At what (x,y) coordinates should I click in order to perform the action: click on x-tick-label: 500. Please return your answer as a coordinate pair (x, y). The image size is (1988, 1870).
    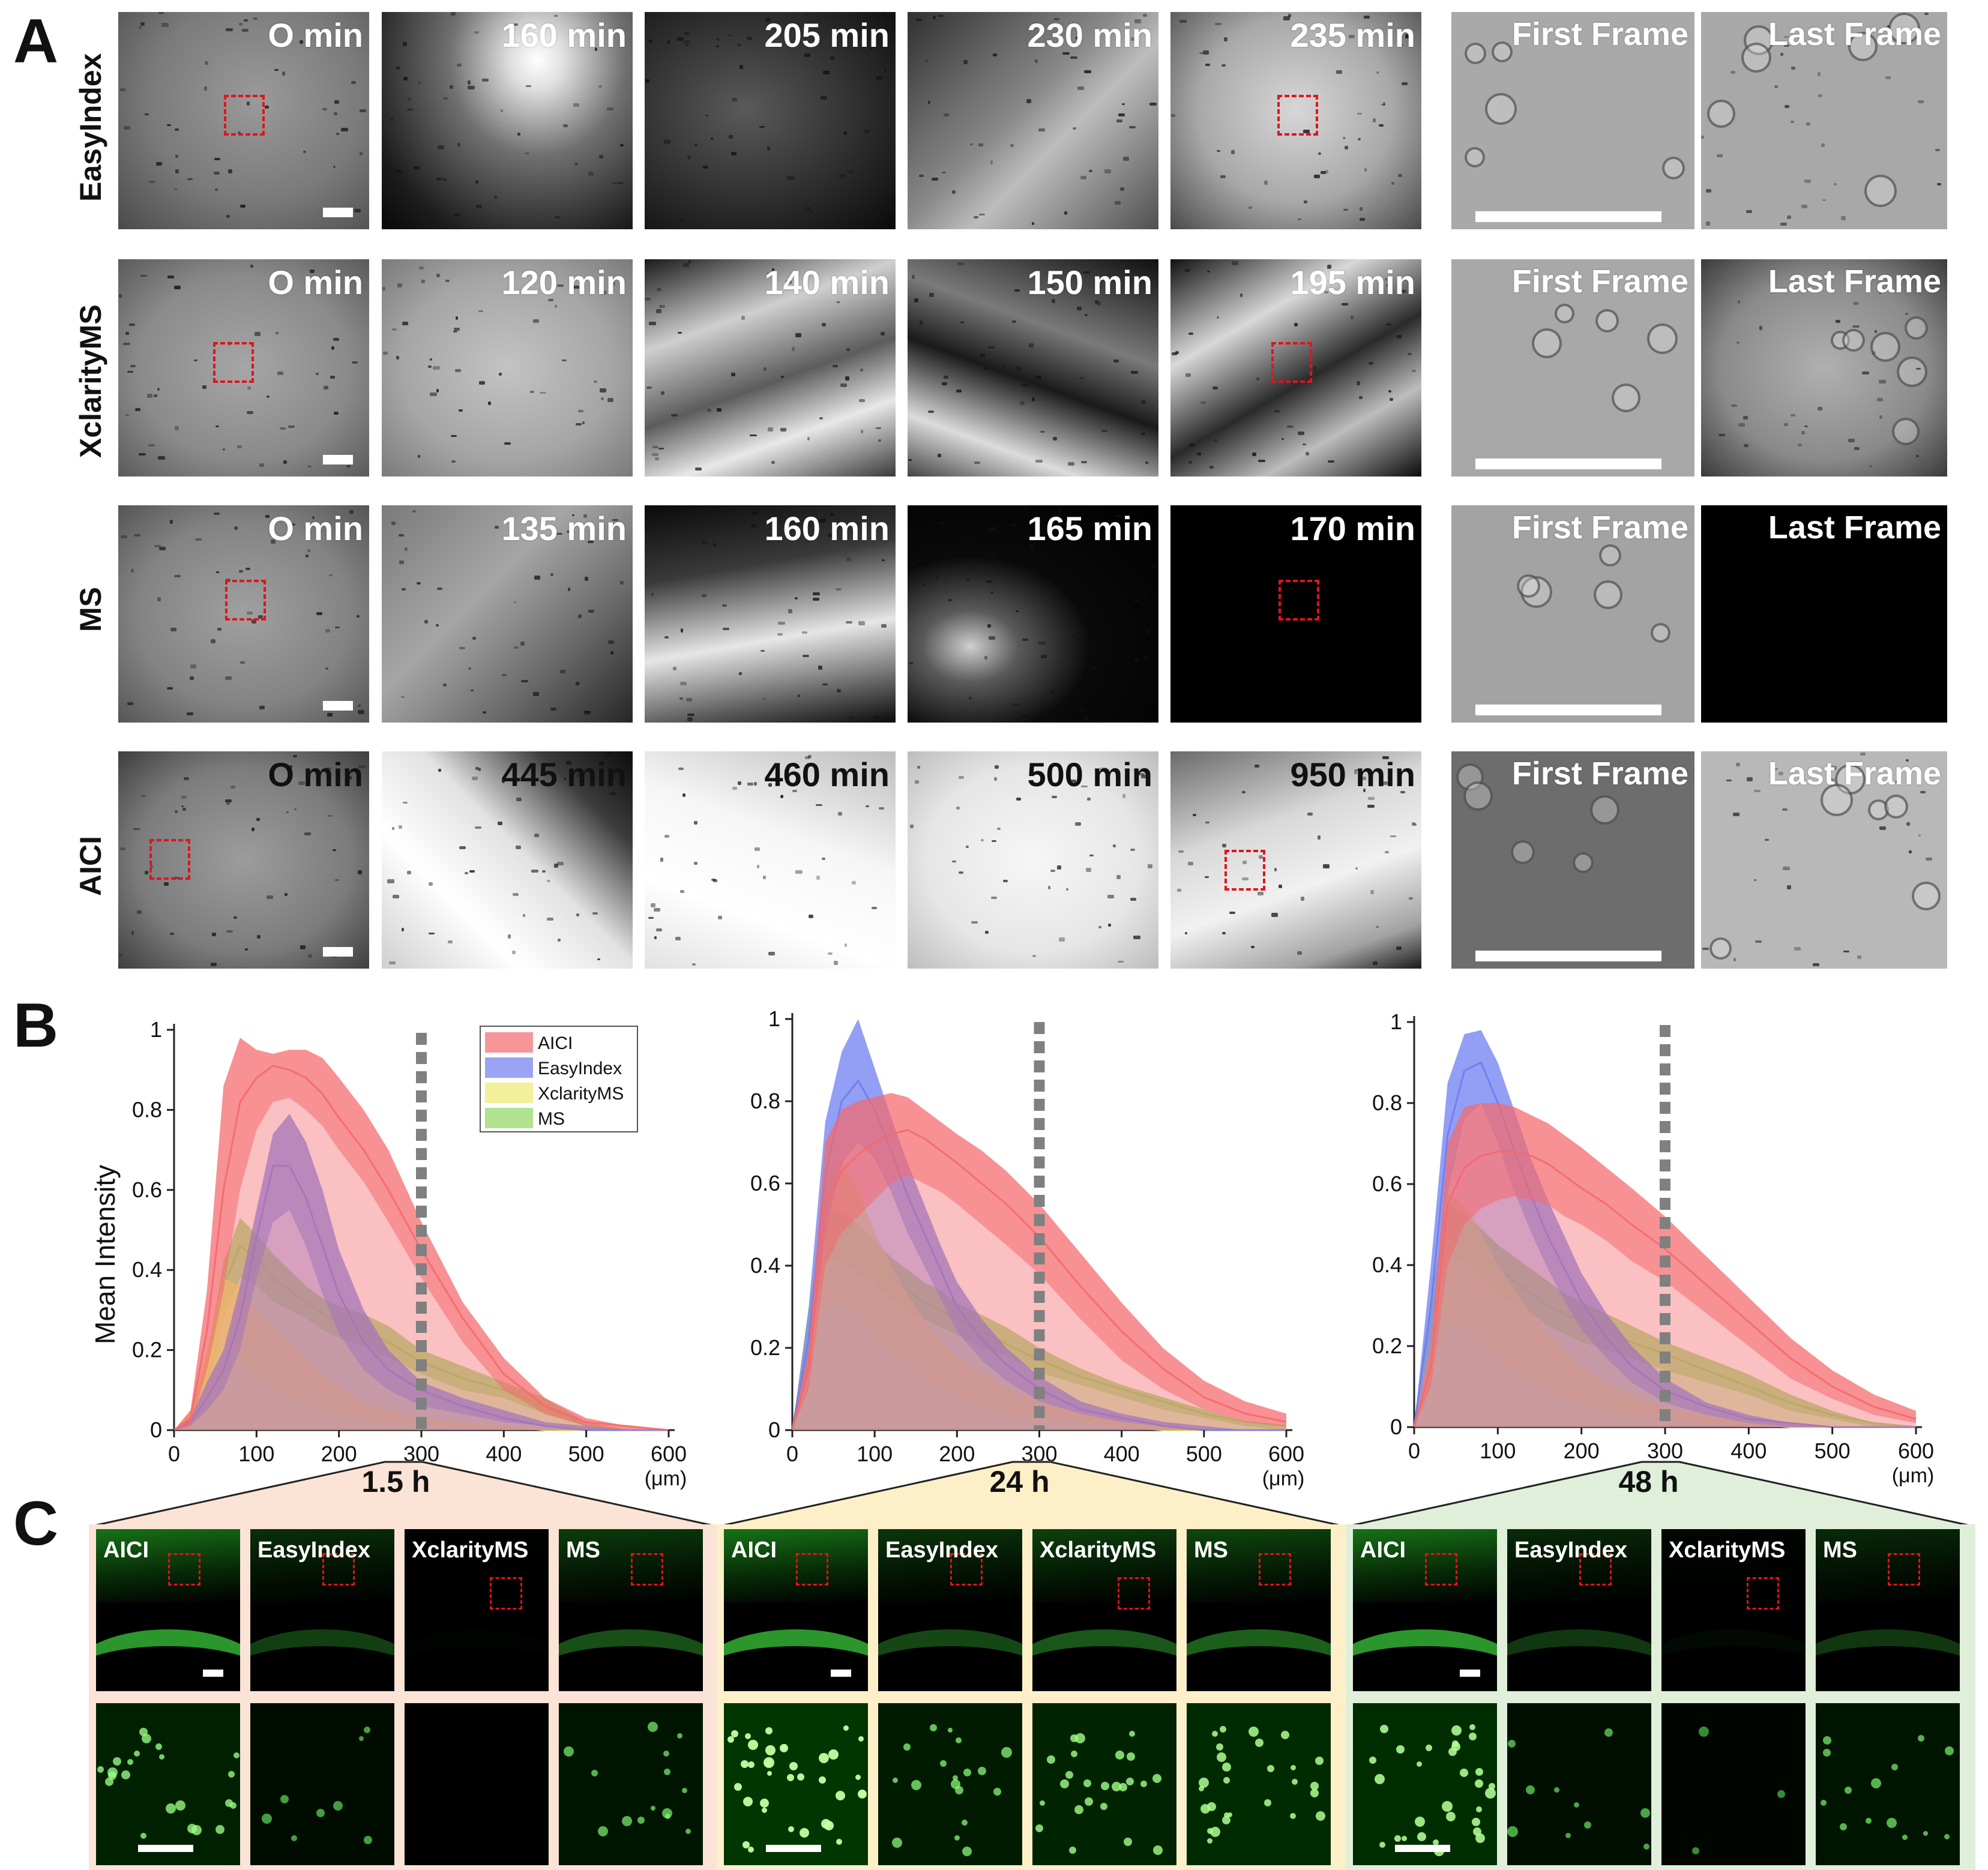
    Looking at the image, I should click on (1204, 1454).